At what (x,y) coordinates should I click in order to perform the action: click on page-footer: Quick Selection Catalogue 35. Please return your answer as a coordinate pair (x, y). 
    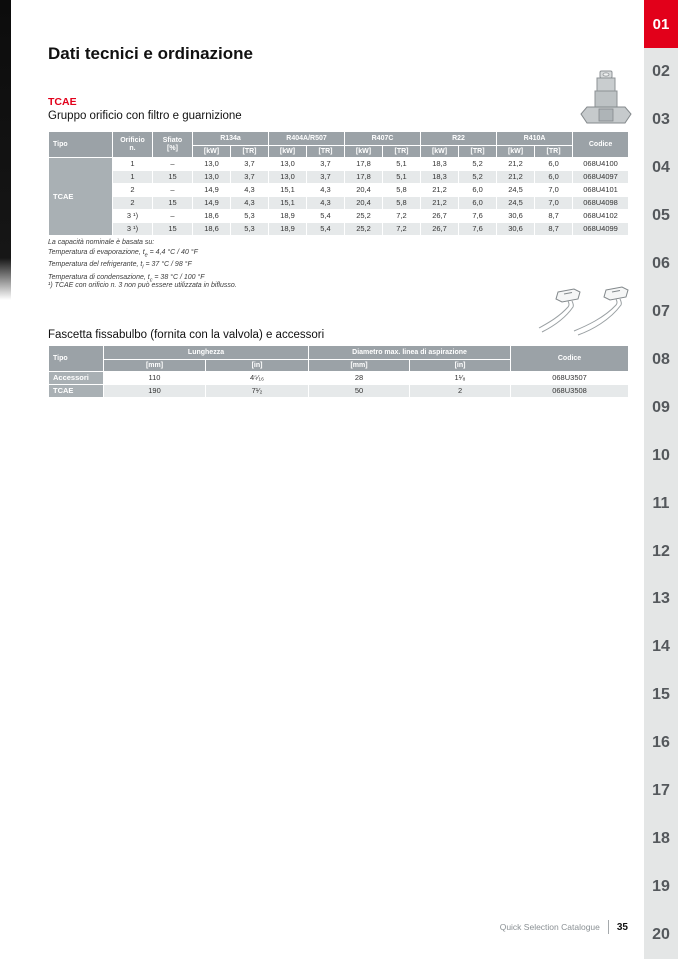
    Looking at the image, I should click on (564, 927).